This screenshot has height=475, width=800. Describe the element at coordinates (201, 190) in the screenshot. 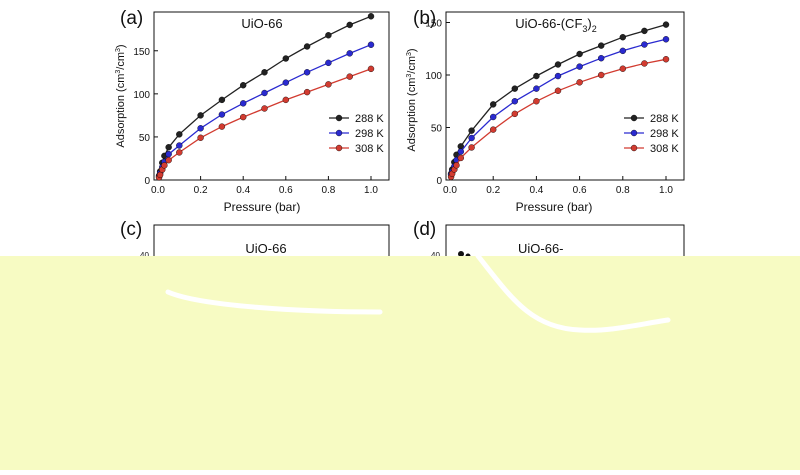

I see `panel-a-xtick-label: 0.2` at that location.